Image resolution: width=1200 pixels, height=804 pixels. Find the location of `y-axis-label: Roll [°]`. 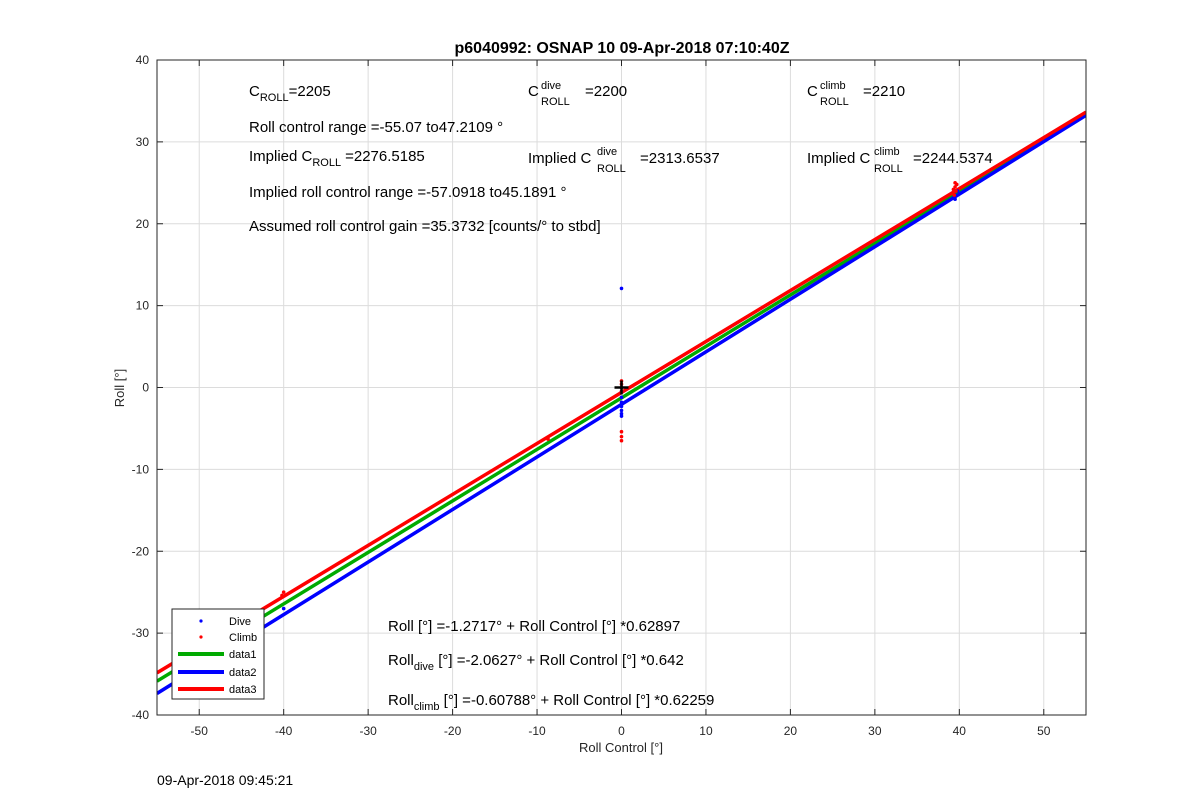

y-axis-label: Roll [°] is located at coordinates (119, 388).